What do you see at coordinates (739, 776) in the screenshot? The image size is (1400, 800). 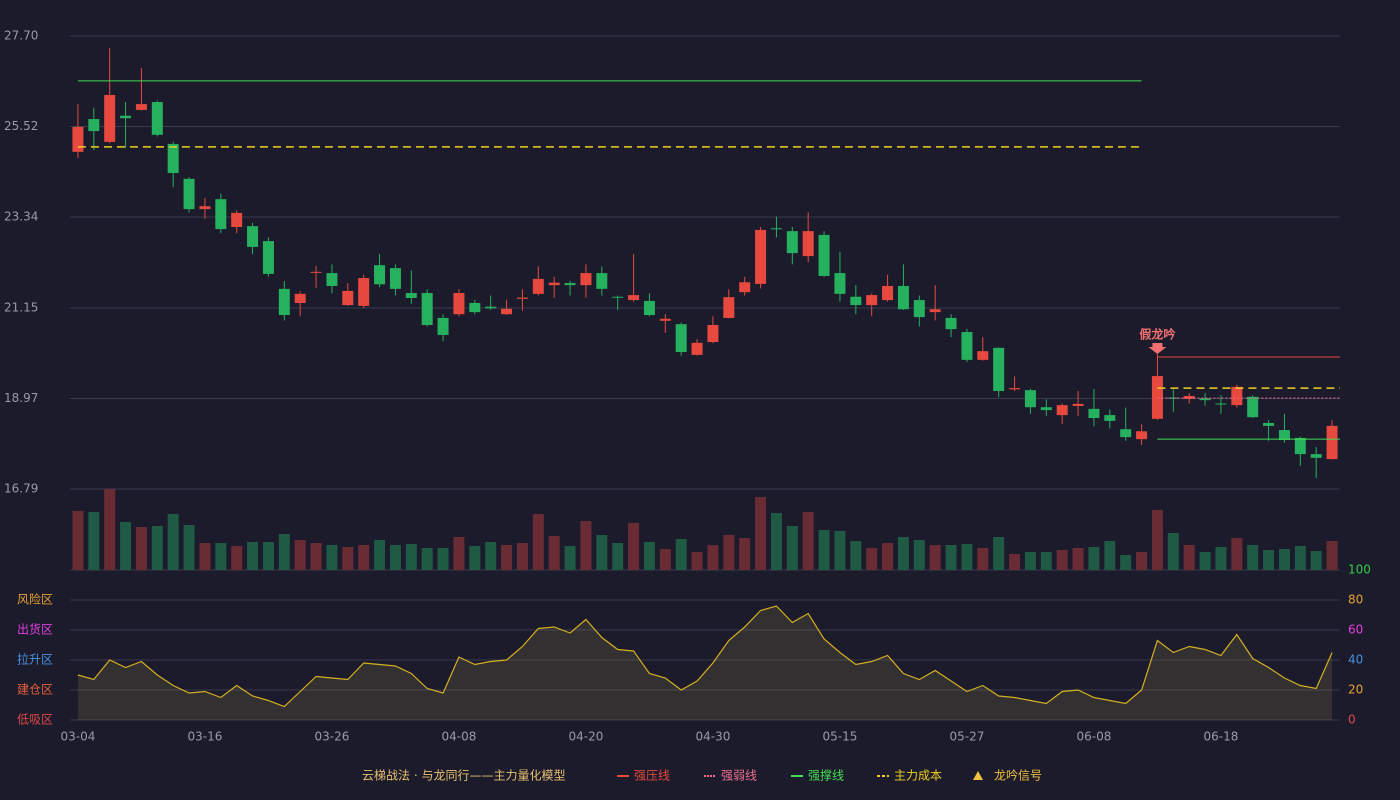 I see `legend-label: 强弱线` at bounding box center [739, 776].